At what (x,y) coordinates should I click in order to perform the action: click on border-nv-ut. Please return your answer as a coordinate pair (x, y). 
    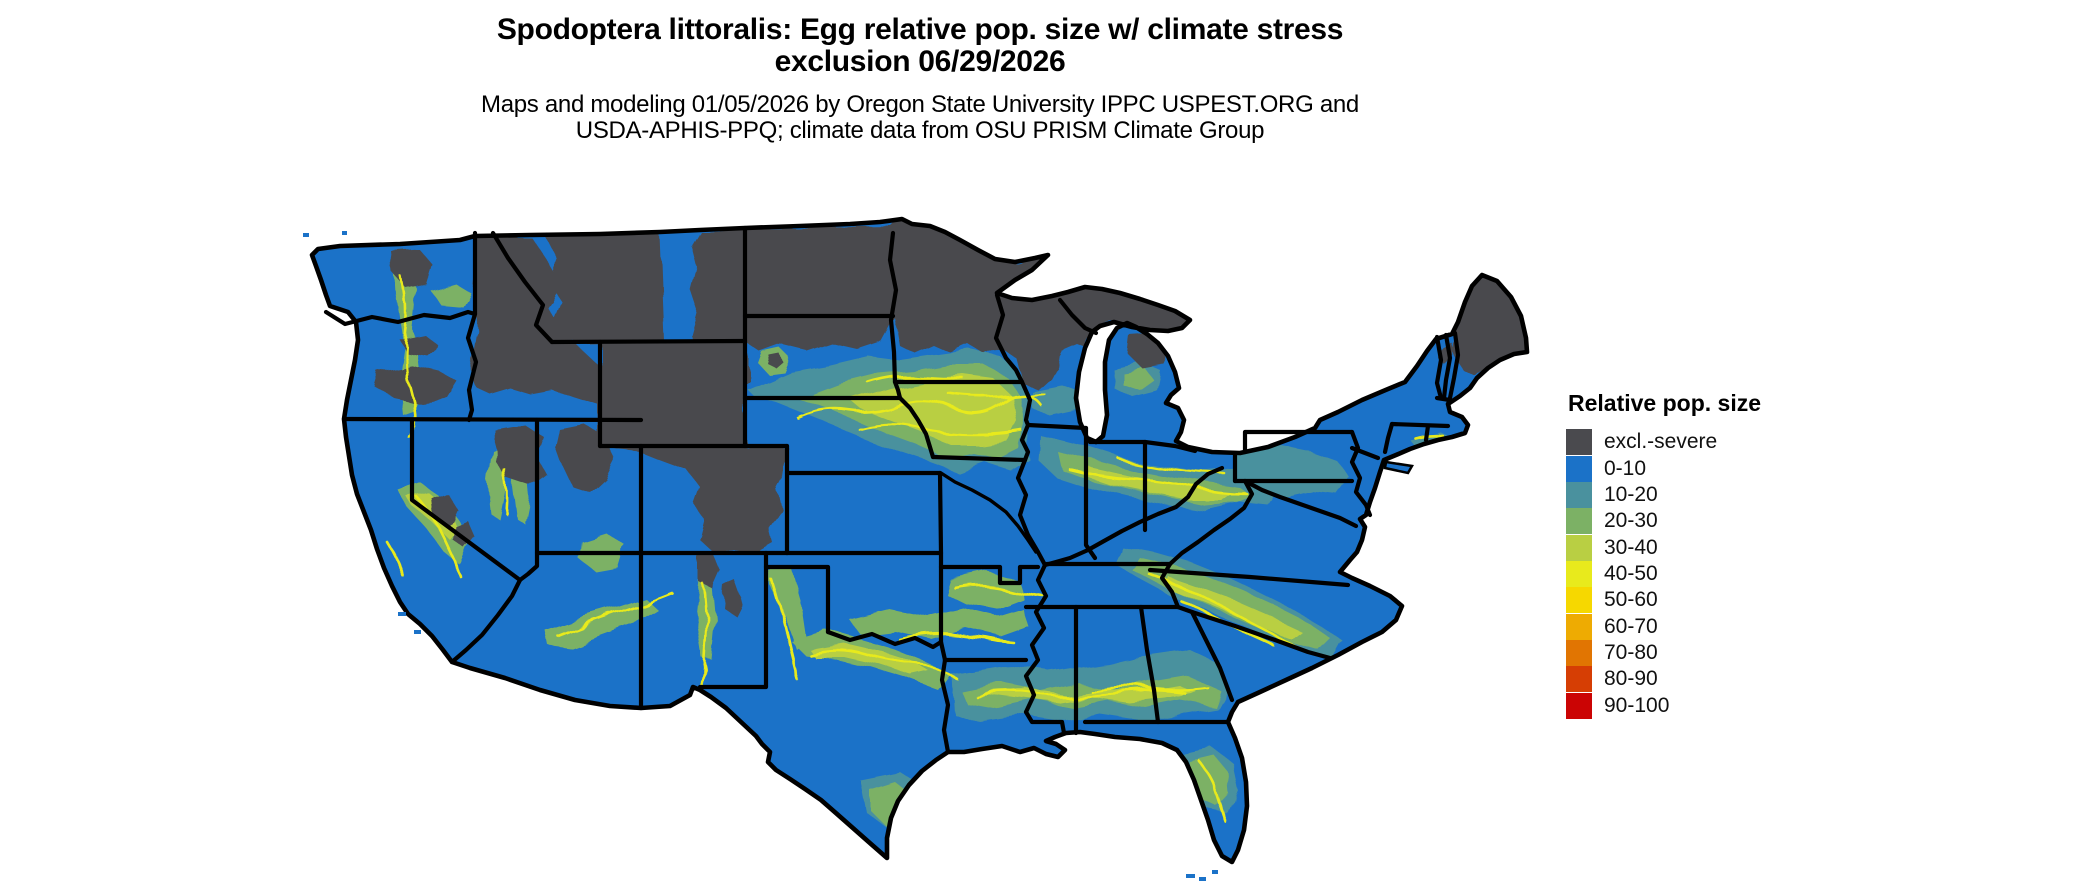
    Looking at the image, I should click on (528, 500).